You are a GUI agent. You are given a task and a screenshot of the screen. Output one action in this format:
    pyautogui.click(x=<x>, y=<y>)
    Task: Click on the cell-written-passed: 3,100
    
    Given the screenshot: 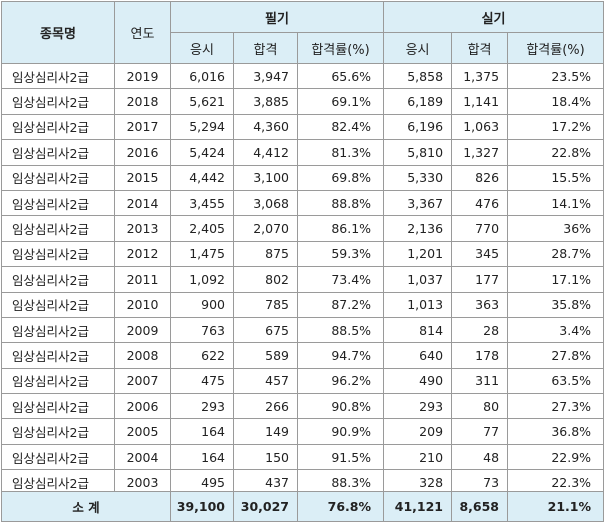 What is the action you would take?
    pyautogui.click(x=265, y=177)
    